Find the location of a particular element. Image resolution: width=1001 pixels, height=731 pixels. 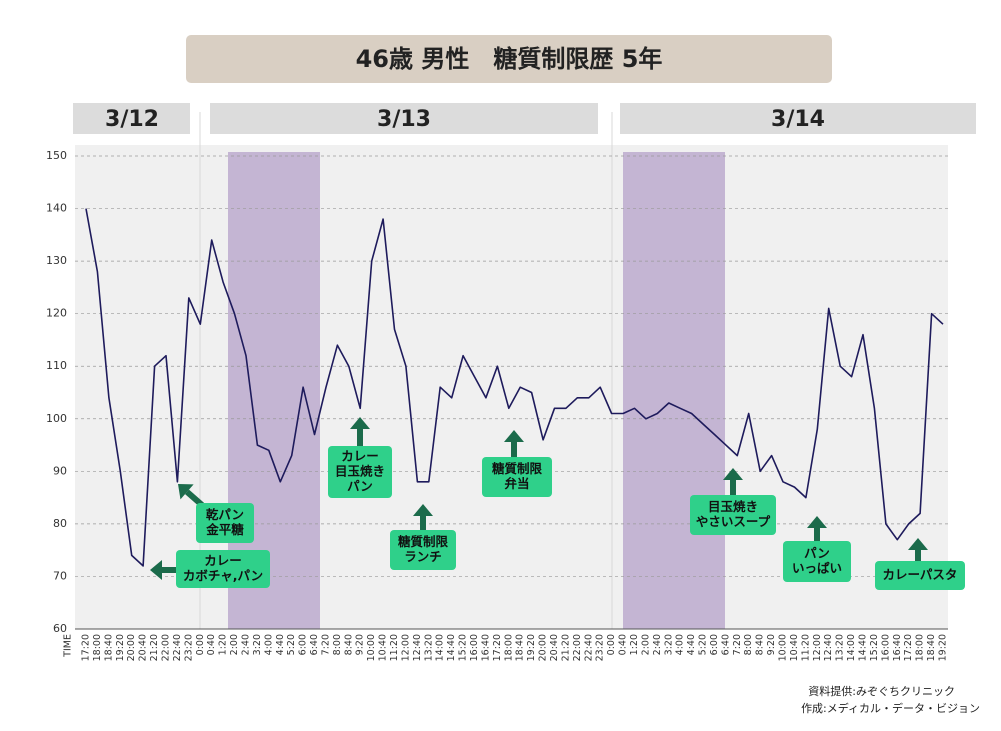

annotation-text: パン is located at coordinates (360, 486).